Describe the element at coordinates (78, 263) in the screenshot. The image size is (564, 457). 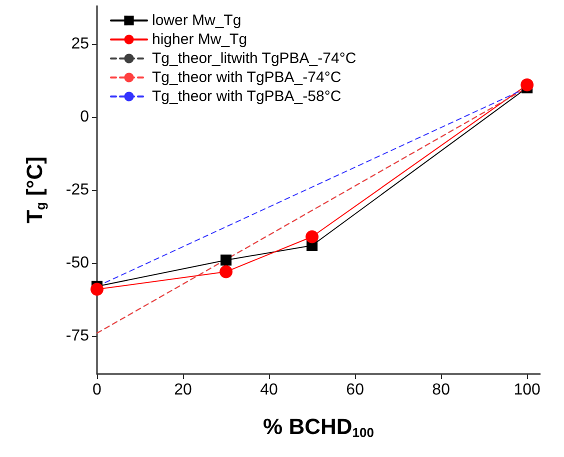
I see `y-tick-label: -50` at that location.